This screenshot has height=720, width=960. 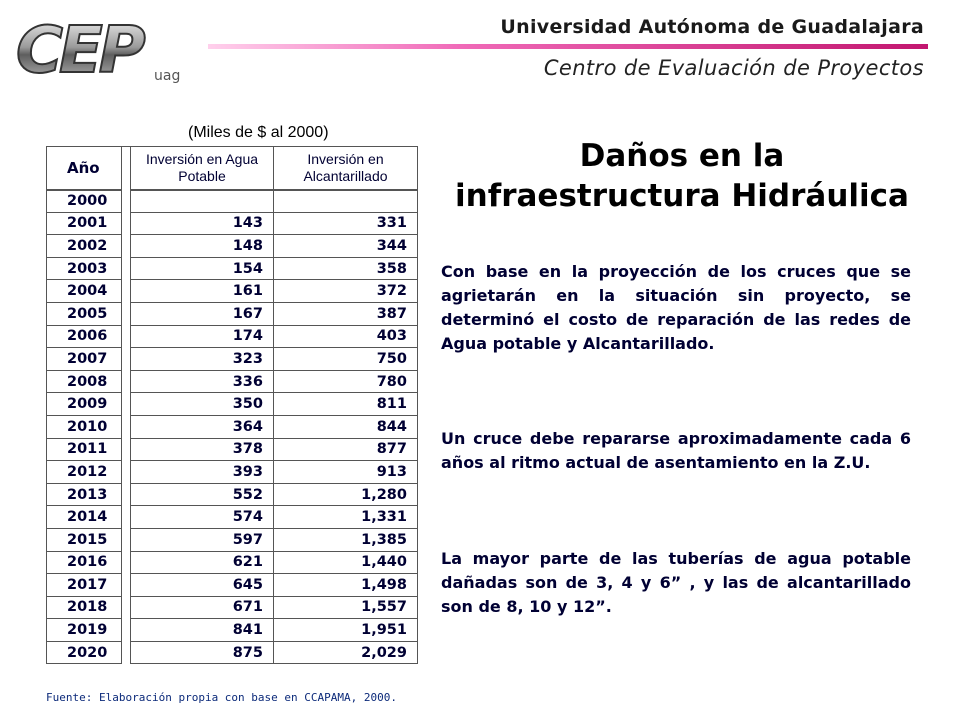 I want to click on table-row: 2016 621 1,440, so click(x=232, y=563).